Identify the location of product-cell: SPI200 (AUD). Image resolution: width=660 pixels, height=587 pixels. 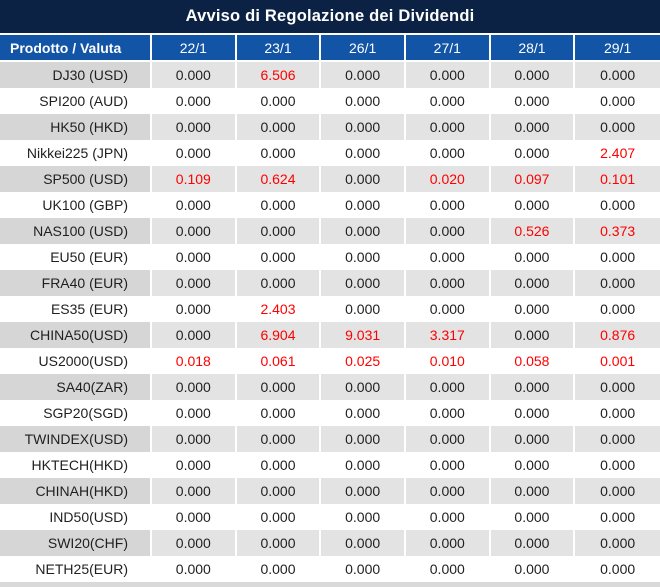
(76, 101).